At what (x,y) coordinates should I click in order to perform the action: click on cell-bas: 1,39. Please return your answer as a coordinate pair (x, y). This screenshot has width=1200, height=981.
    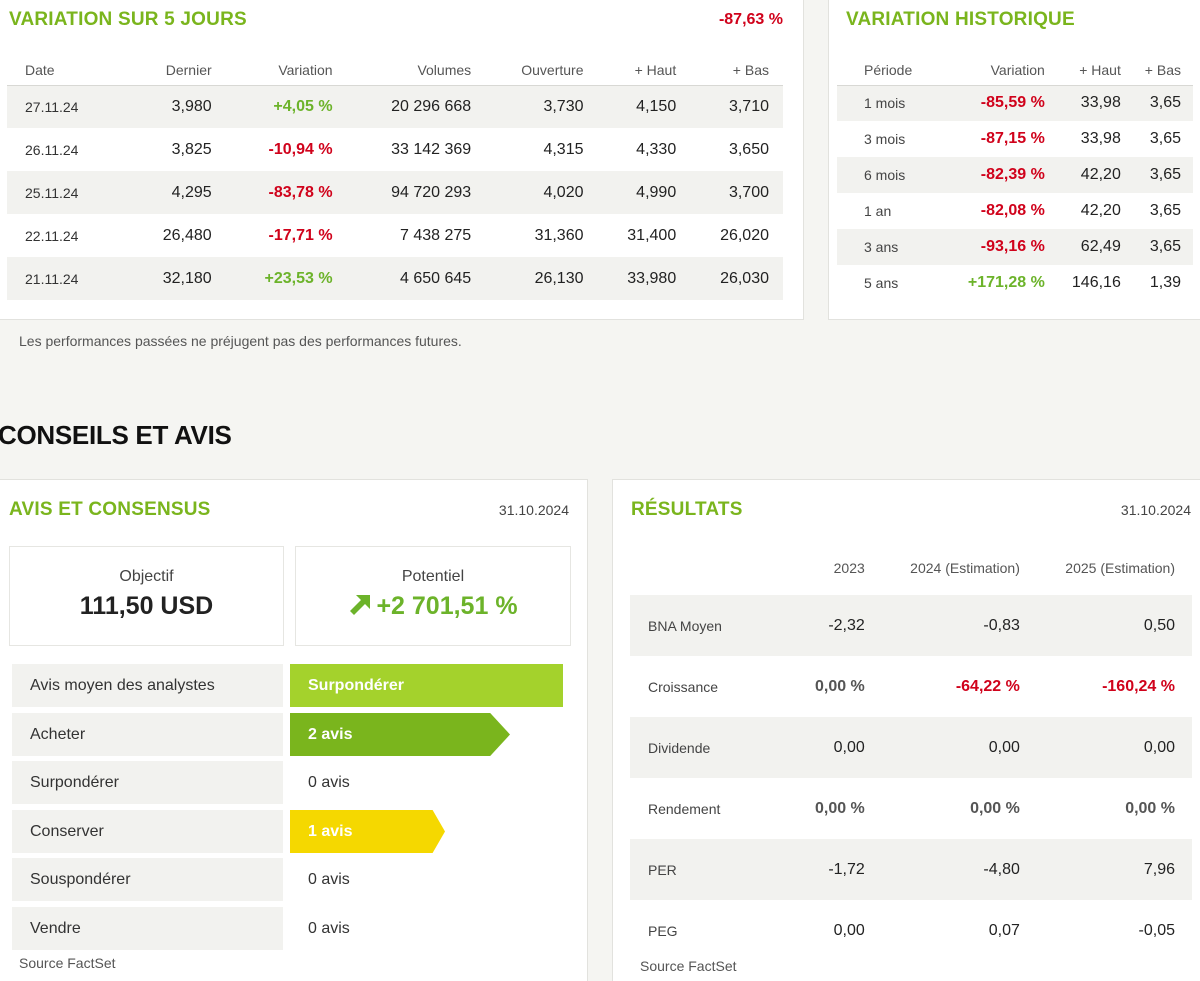
    Looking at the image, I should click on (1165, 282).